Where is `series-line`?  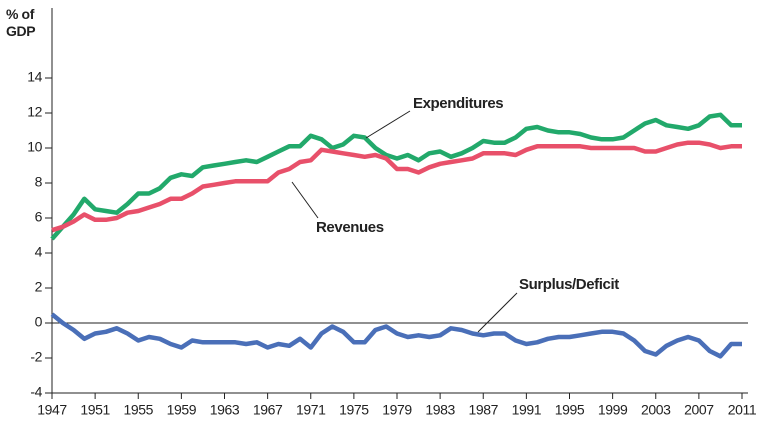 series-line is located at coordinates (396, 335).